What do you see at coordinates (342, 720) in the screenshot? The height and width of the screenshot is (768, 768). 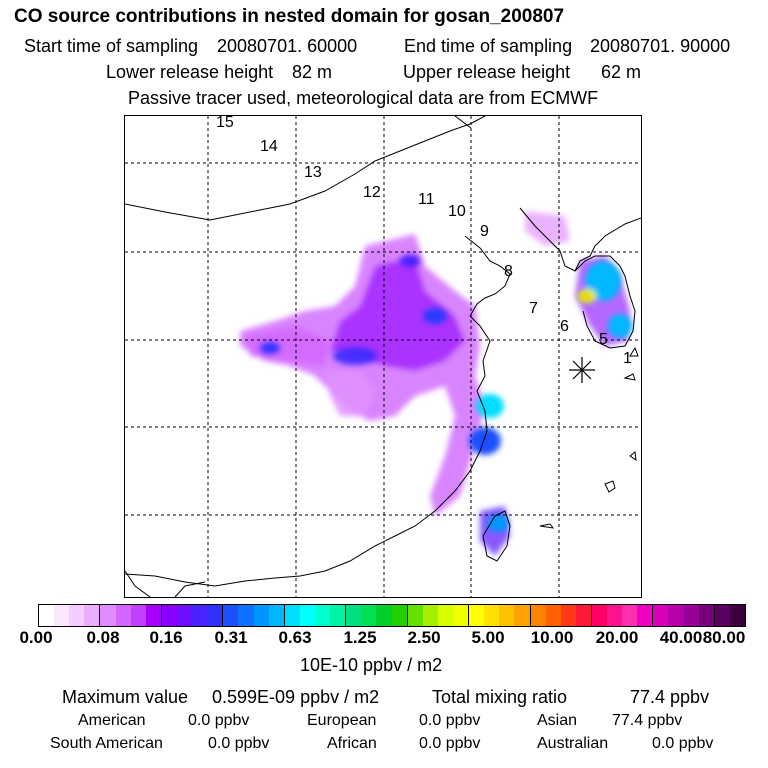 I see `region-name: European` at bounding box center [342, 720].